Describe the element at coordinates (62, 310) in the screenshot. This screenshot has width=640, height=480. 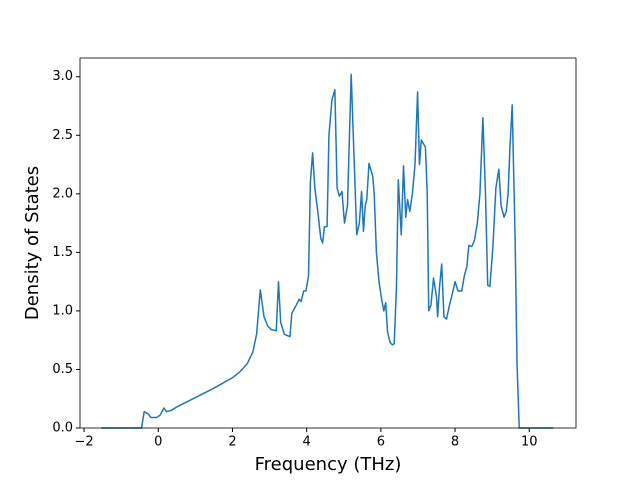
I see `y-tick-label: 1.0` at that location.